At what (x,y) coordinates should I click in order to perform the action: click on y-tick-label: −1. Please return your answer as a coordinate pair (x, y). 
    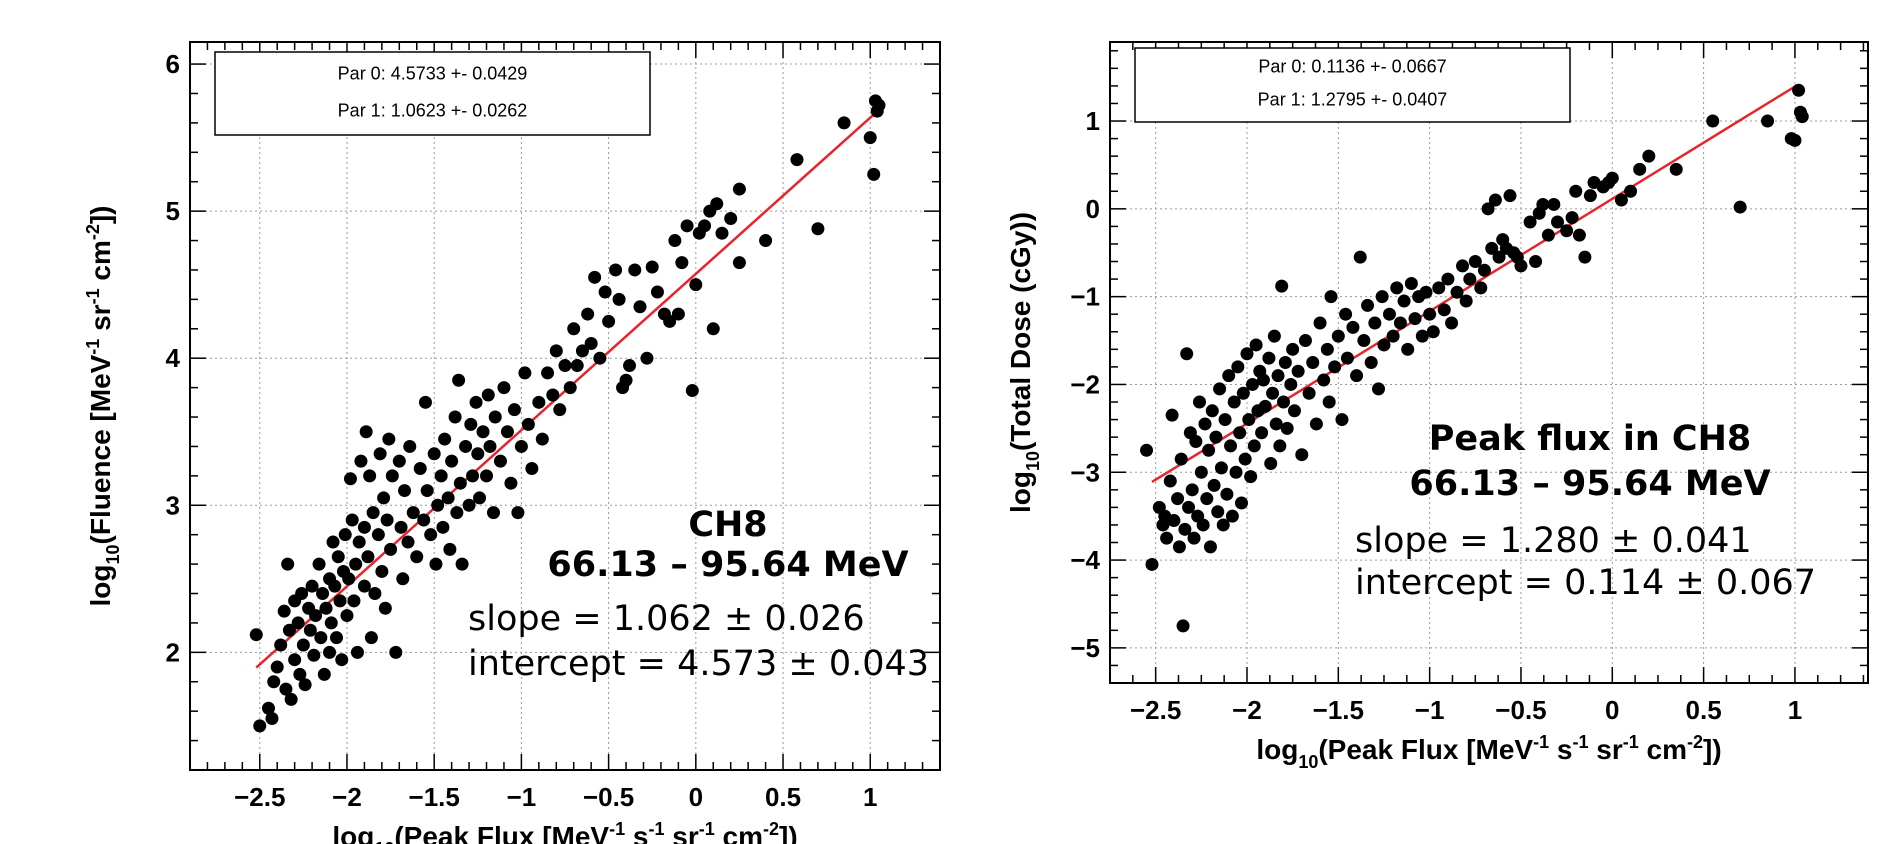
    Looking at the image, I should click on (1085, 297).